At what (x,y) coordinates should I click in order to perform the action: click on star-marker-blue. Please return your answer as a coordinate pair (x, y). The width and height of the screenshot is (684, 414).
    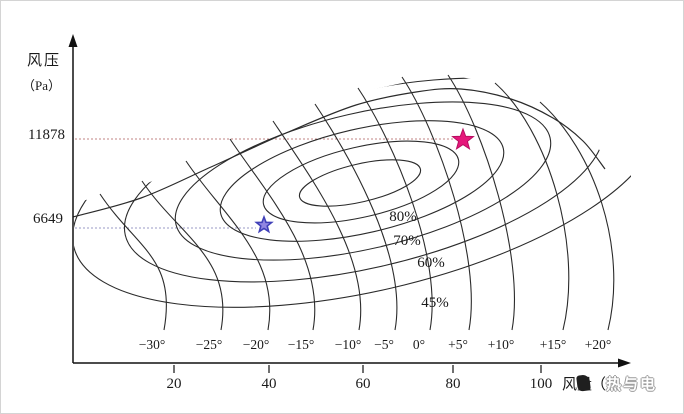
    Looking at the image, I should click on (264, 224).